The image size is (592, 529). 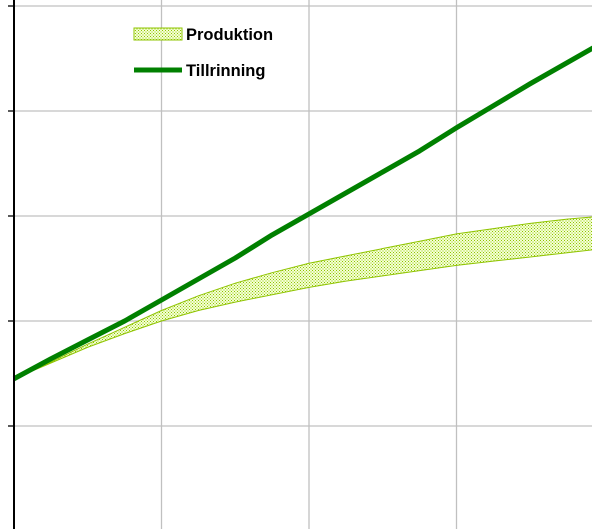 What do you see at coordinates (225, 71) in the screenshot?
I see `legend-label-tillrinning: Tillrinning` at bounding box center [225, 71].